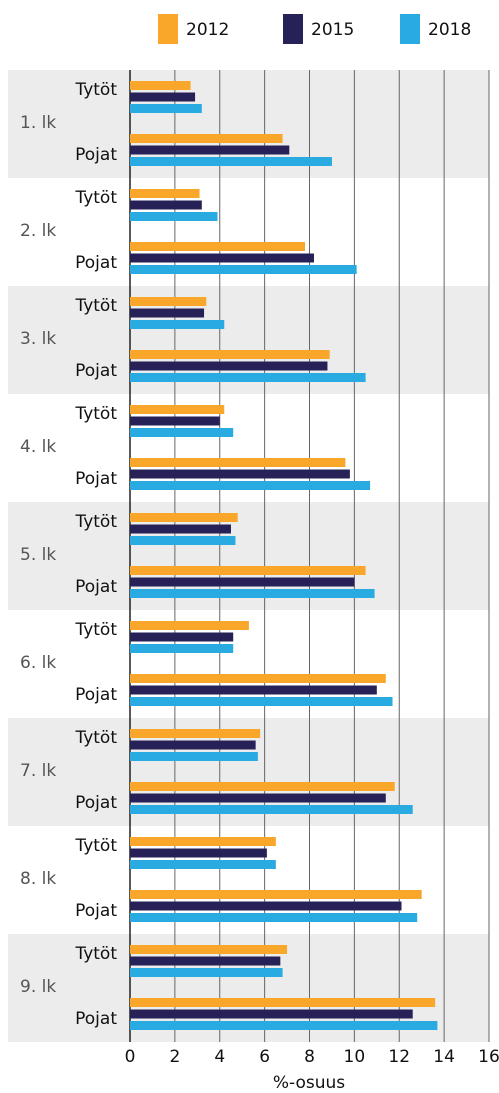 The width and height of the screenshot is (499, 1093). I want to click on x-tick-label: 4, so click(219, 1057).